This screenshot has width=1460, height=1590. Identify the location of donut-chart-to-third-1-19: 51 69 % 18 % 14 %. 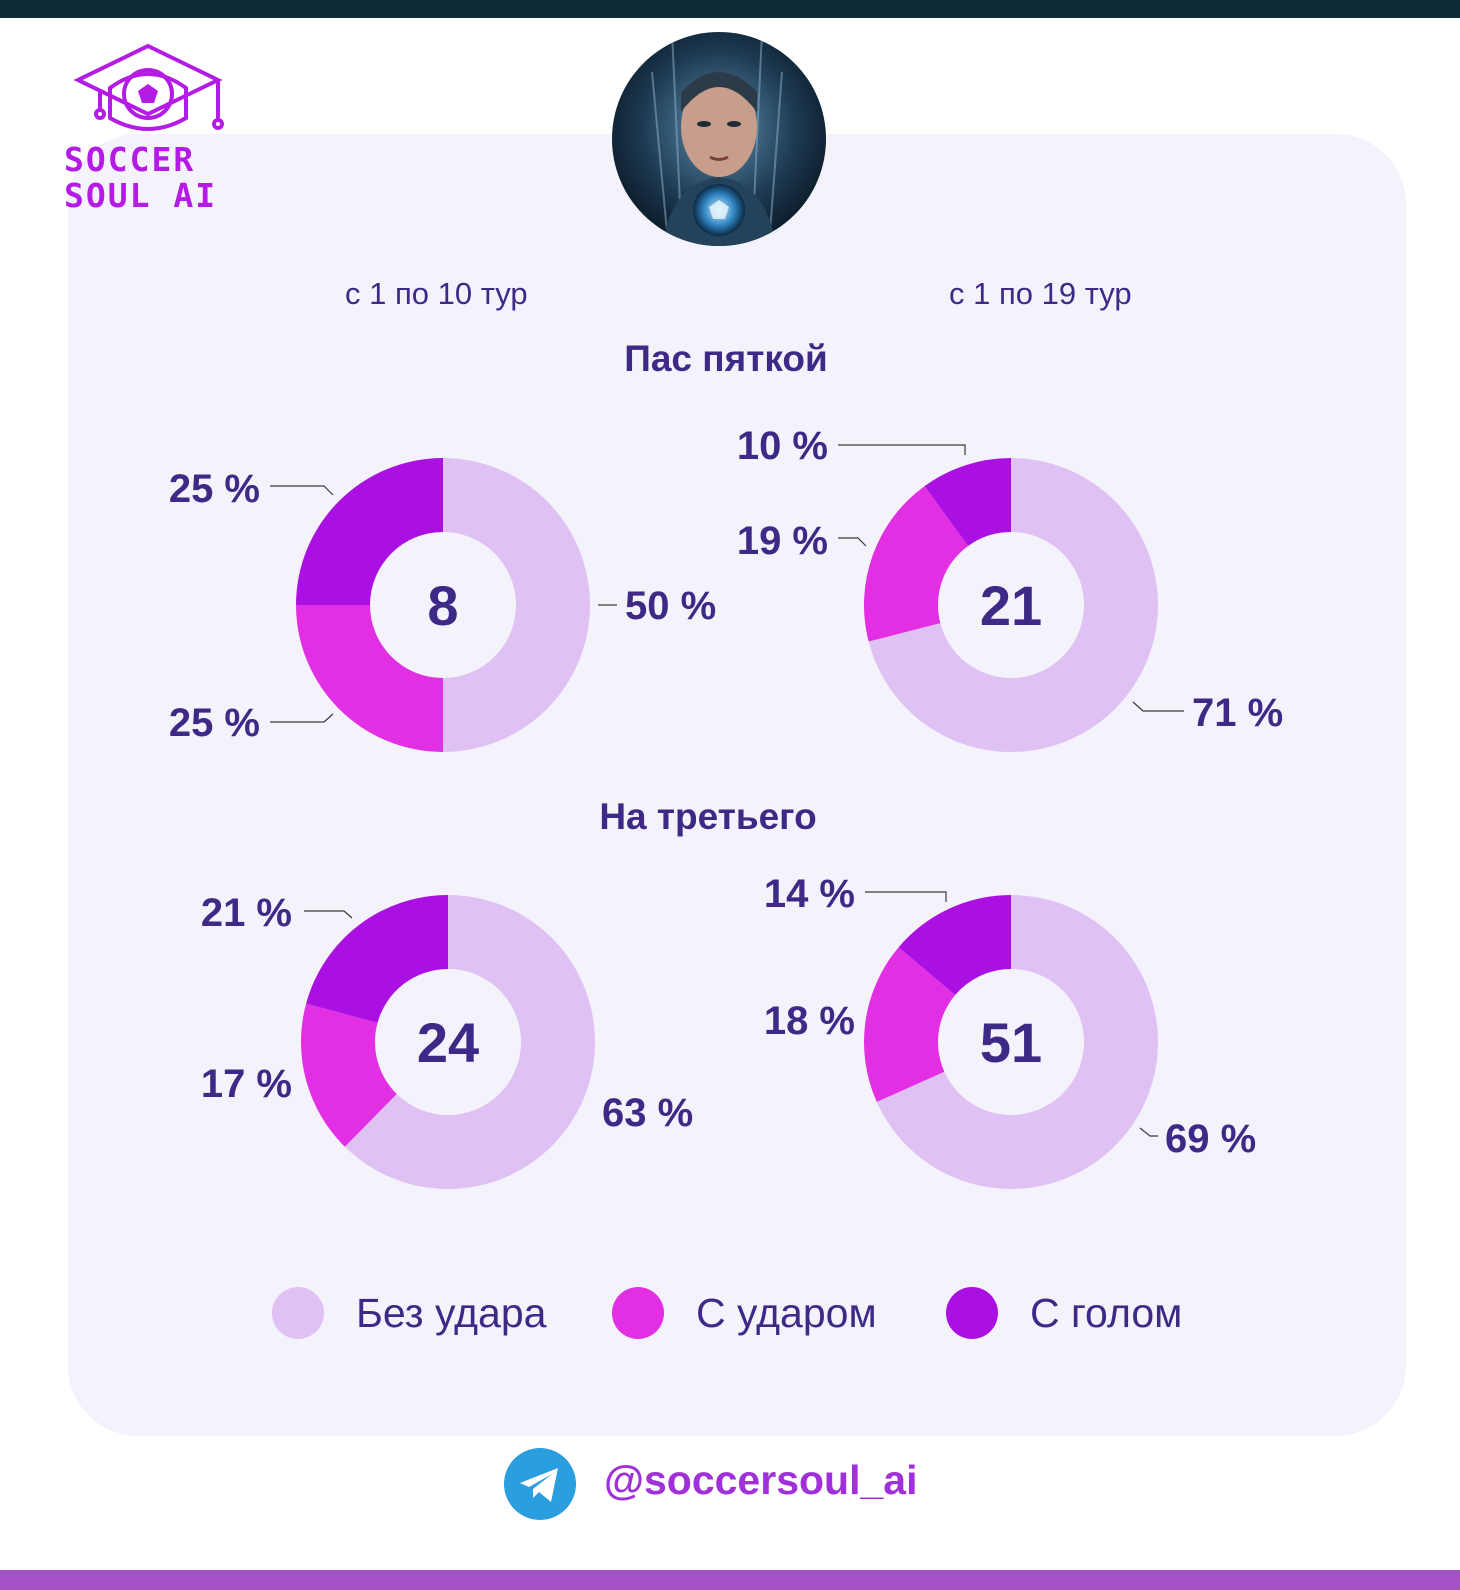
(1010, 1030).